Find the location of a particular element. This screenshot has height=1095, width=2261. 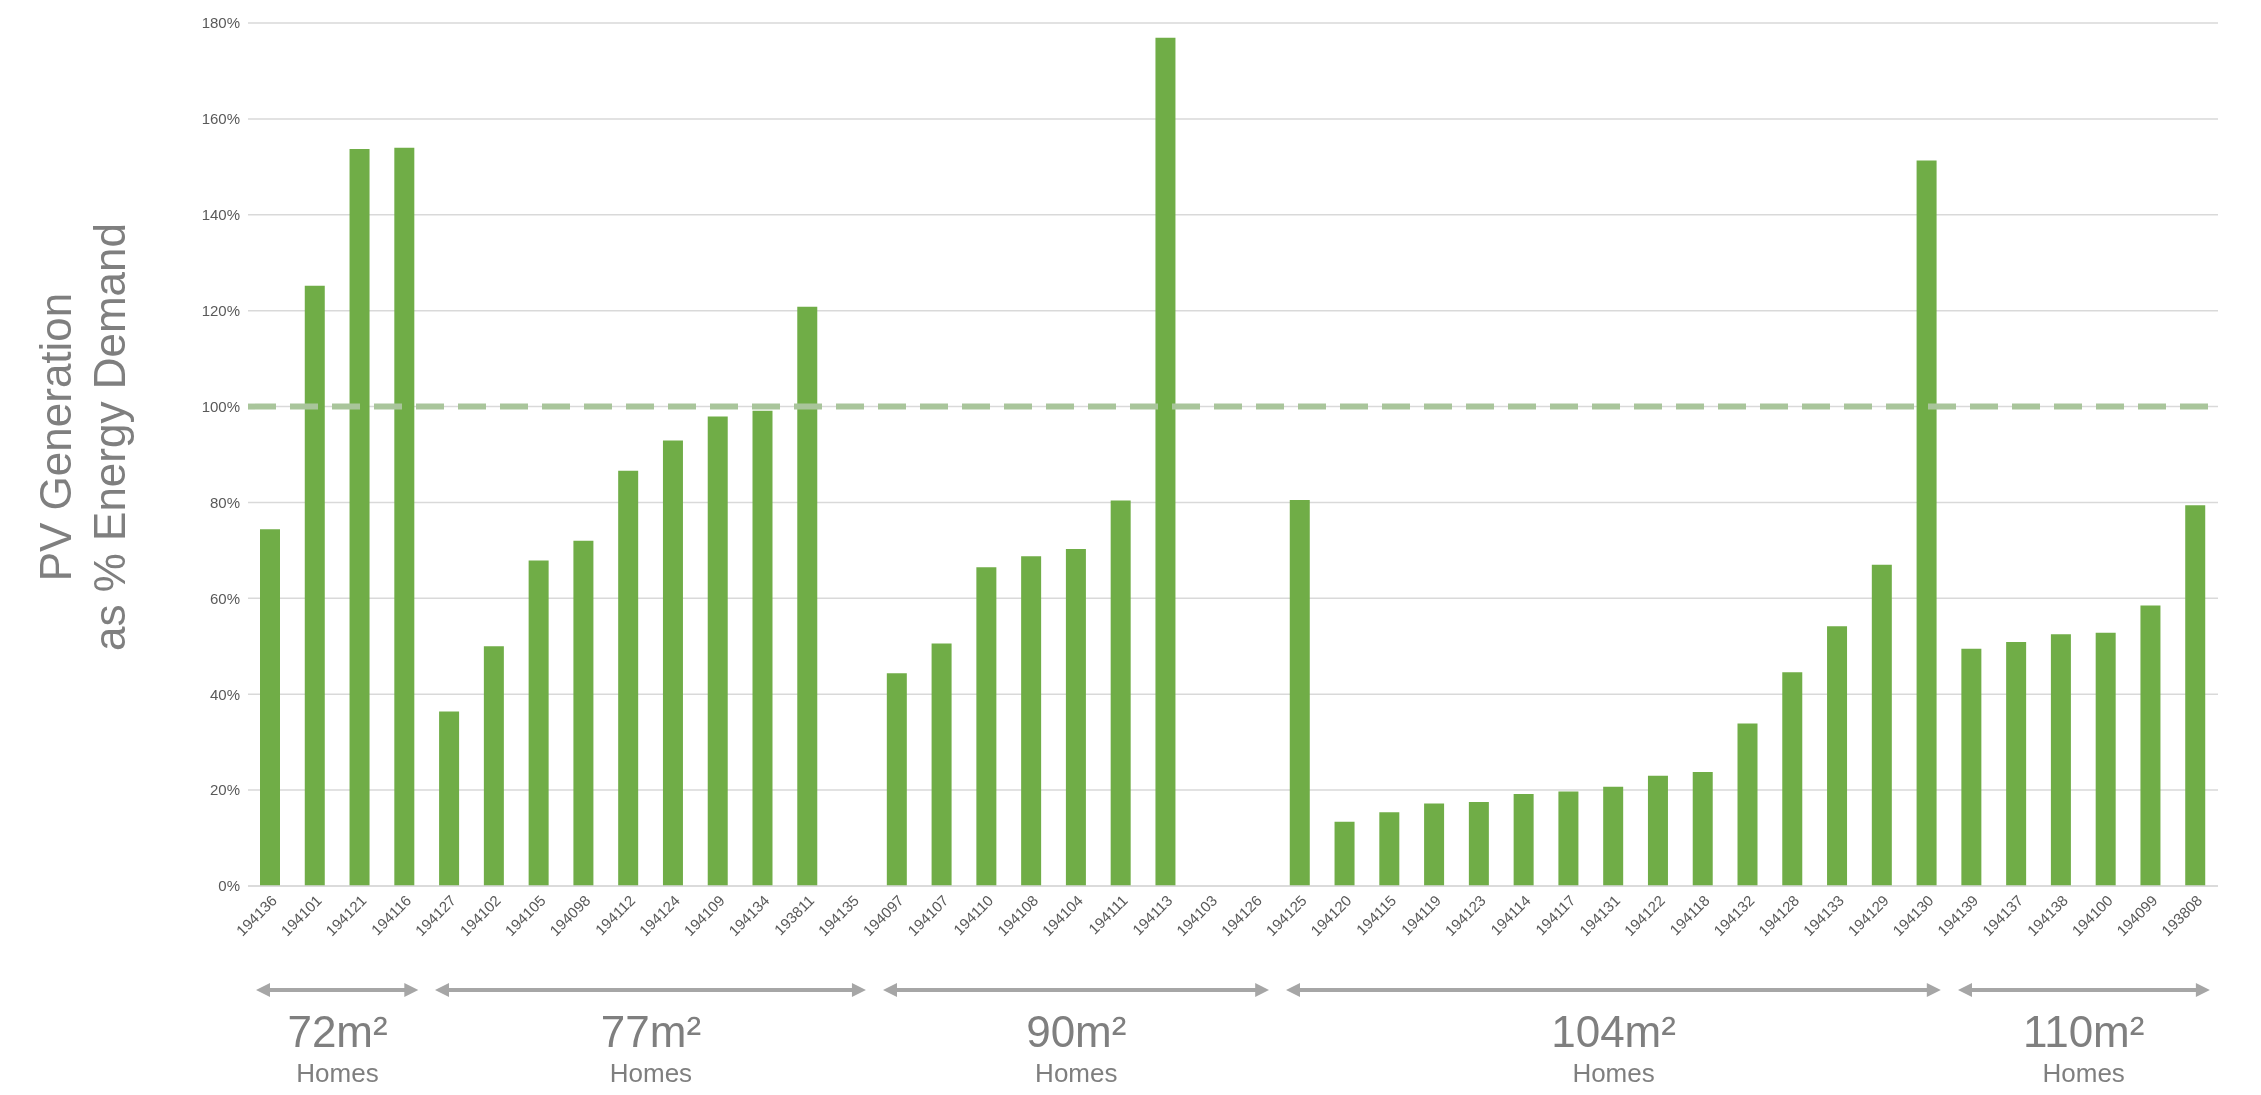

y-tick-label: 160% is located at coordinates (220, 119).